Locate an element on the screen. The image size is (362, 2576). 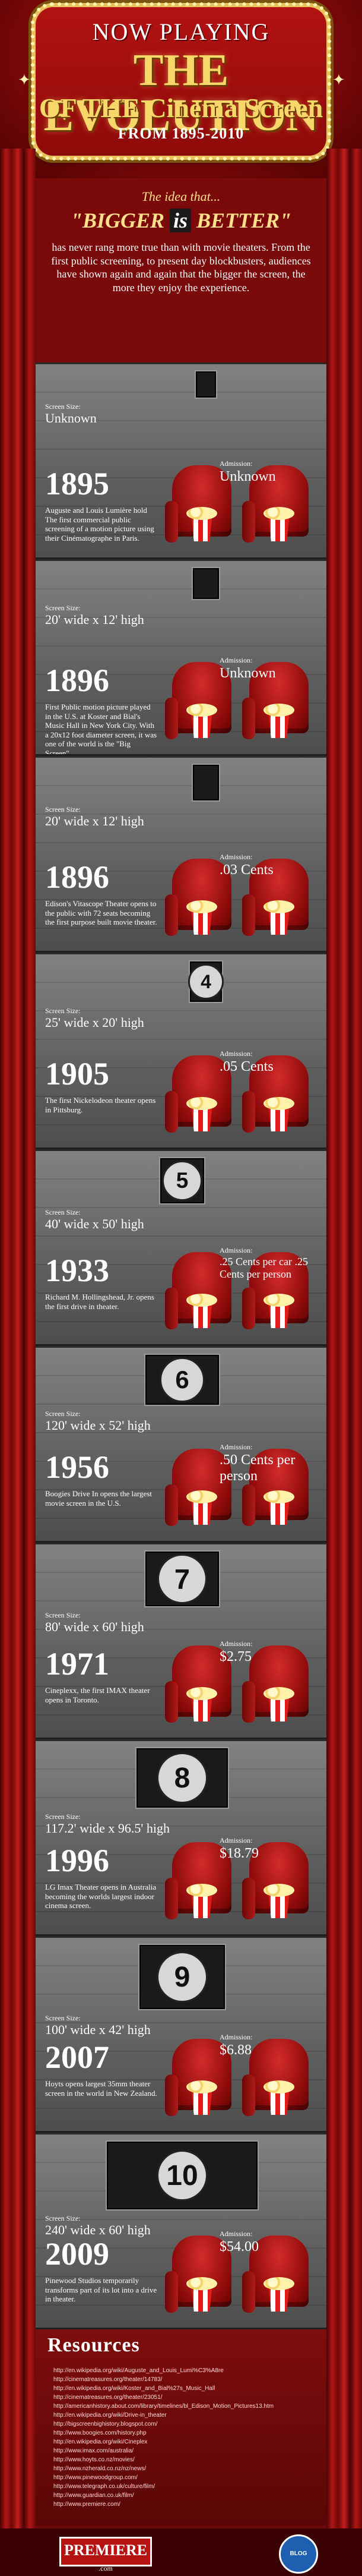
resource-link: http://www.telegraph.co.uk/culture/film/ is located at coordinates (104, 2487).